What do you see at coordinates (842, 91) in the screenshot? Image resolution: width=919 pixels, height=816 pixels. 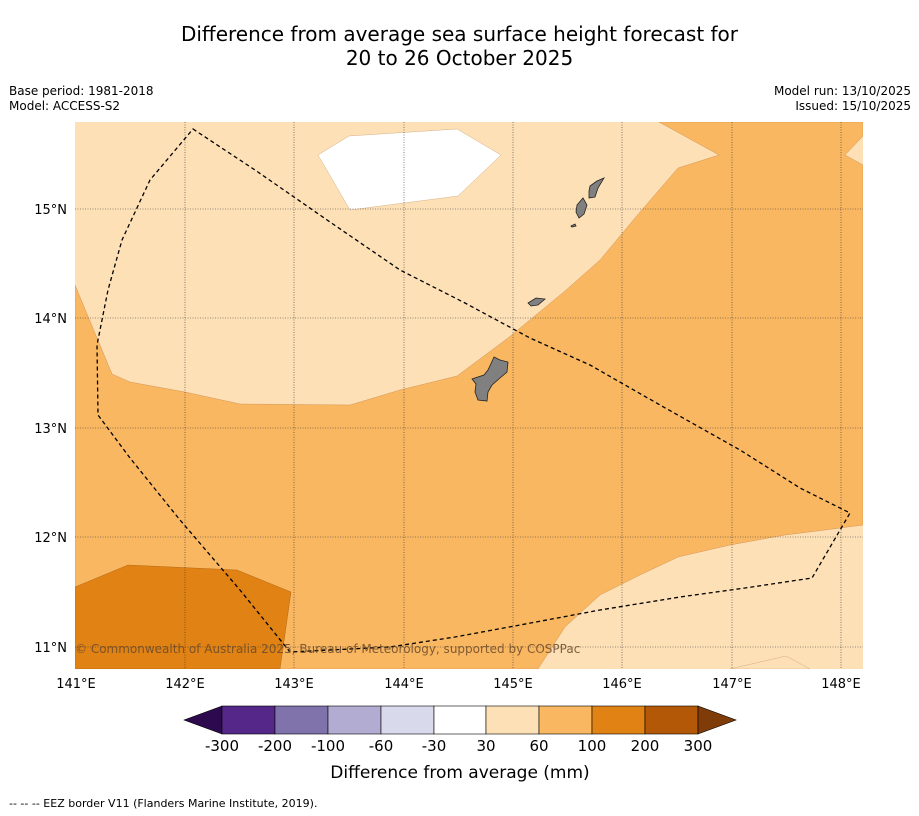 I see `model-run-text: Model run: 13/10/2025` at bounding box center [842, 91].